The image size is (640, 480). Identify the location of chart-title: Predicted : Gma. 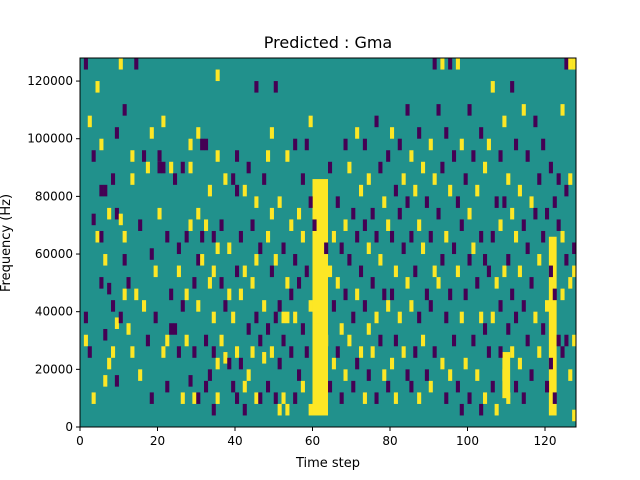
(328, 42).